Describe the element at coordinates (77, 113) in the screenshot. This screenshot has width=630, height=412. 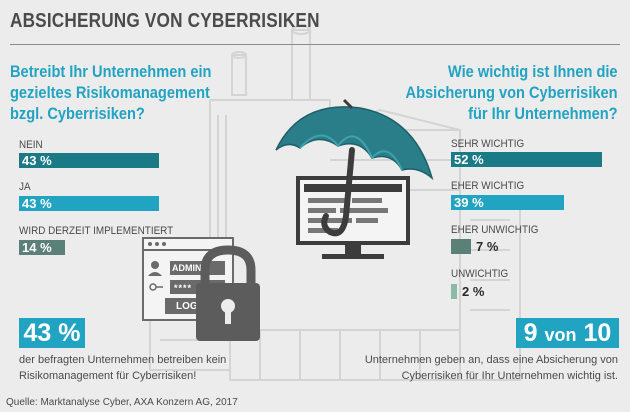
I see `left-question-line-3: bzgl. Cyberrisiken?` at that location.